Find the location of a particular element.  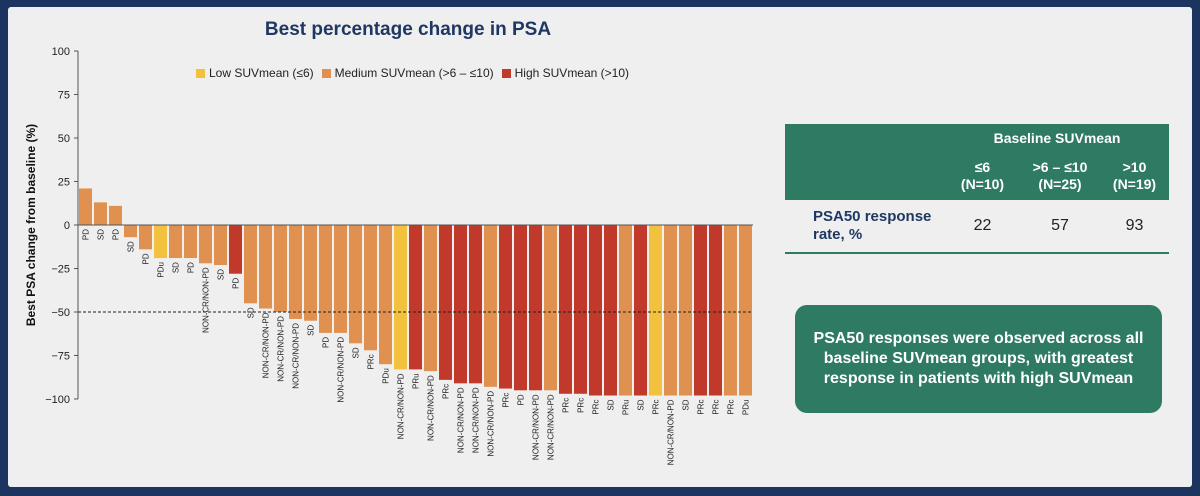

table-row-label: PSA50 response rate, % is located at coordinates (865, 227).